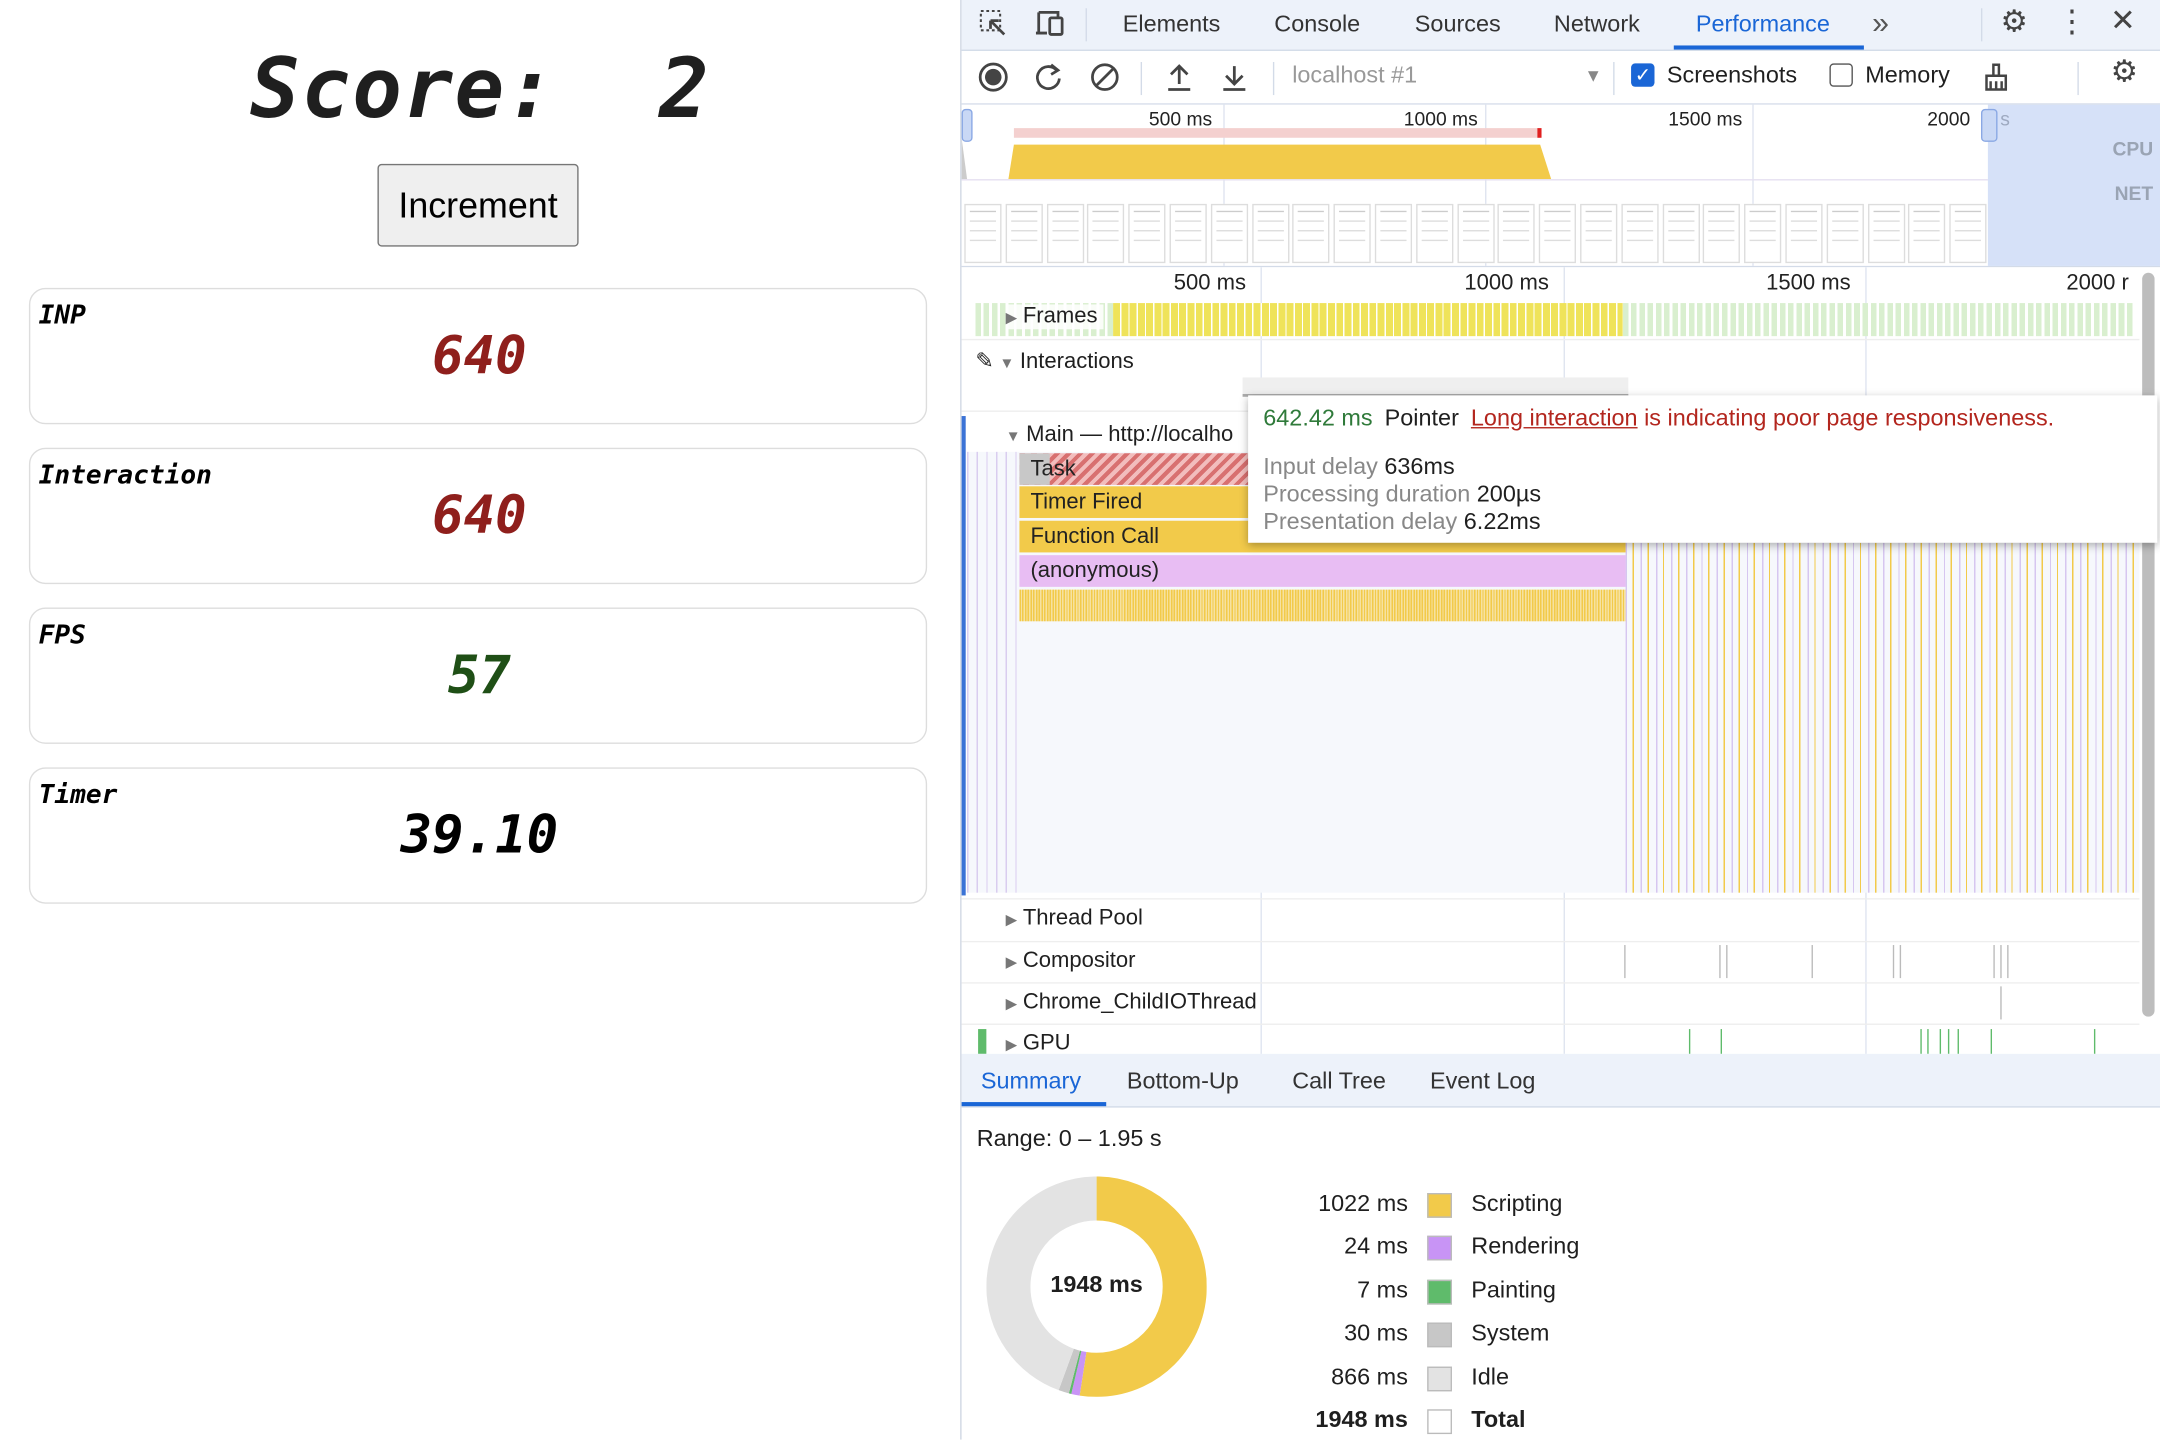 The image size is (2160, 1440). Describe the element at coordinates (1317, 24) in the screenshot. I see `tab-console: Console` at that location.